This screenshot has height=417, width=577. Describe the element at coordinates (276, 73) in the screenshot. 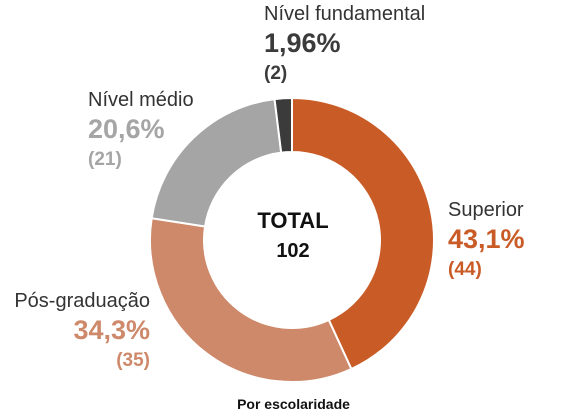

I see `slice-count-nivel-fundamental: (2)` at that location.